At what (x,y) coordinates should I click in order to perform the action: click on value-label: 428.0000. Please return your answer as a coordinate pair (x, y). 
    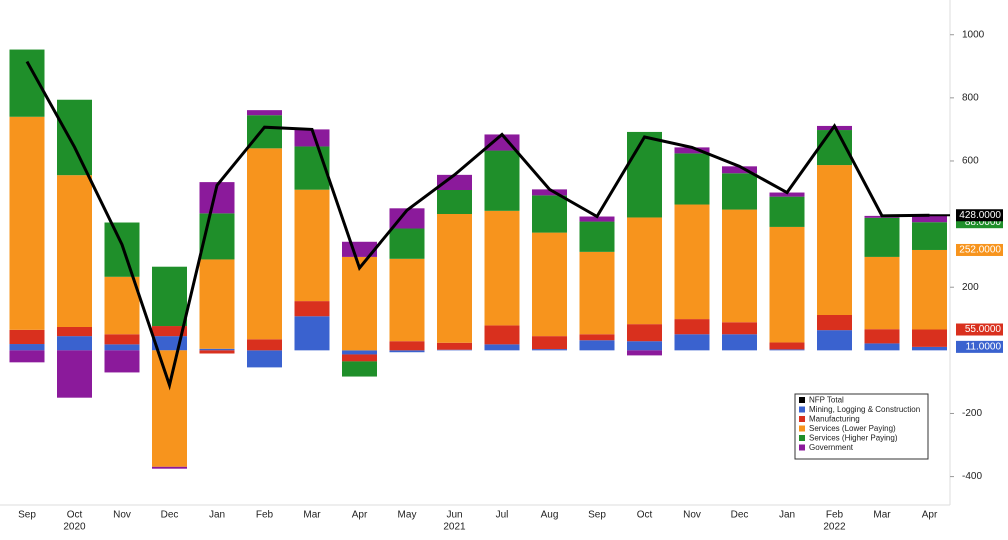
    Looking at the image, I should click on (980, 215).